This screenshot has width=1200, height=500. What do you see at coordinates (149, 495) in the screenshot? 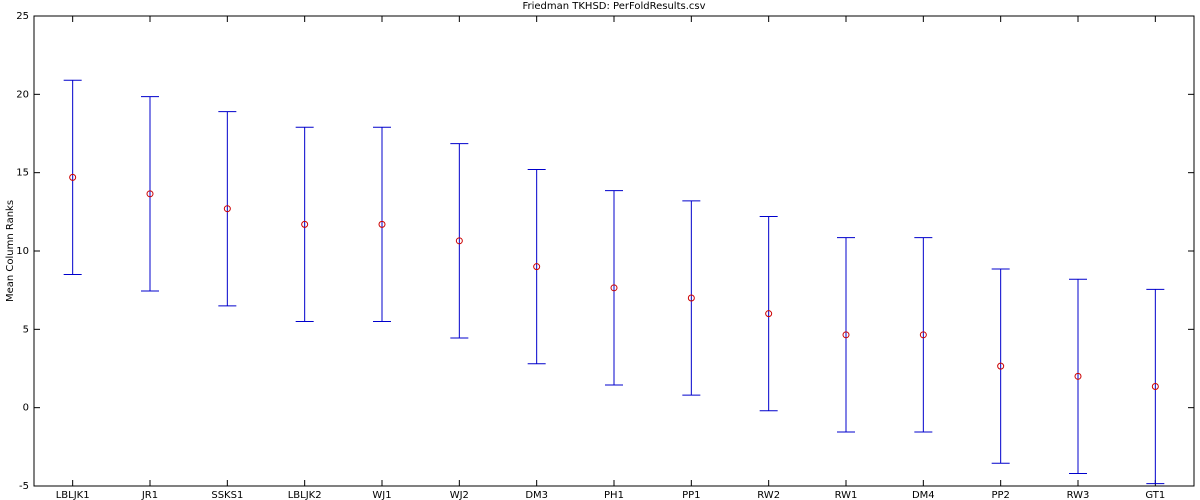
I see `x-tick-label: JR1` at bounding box center [149, 495].